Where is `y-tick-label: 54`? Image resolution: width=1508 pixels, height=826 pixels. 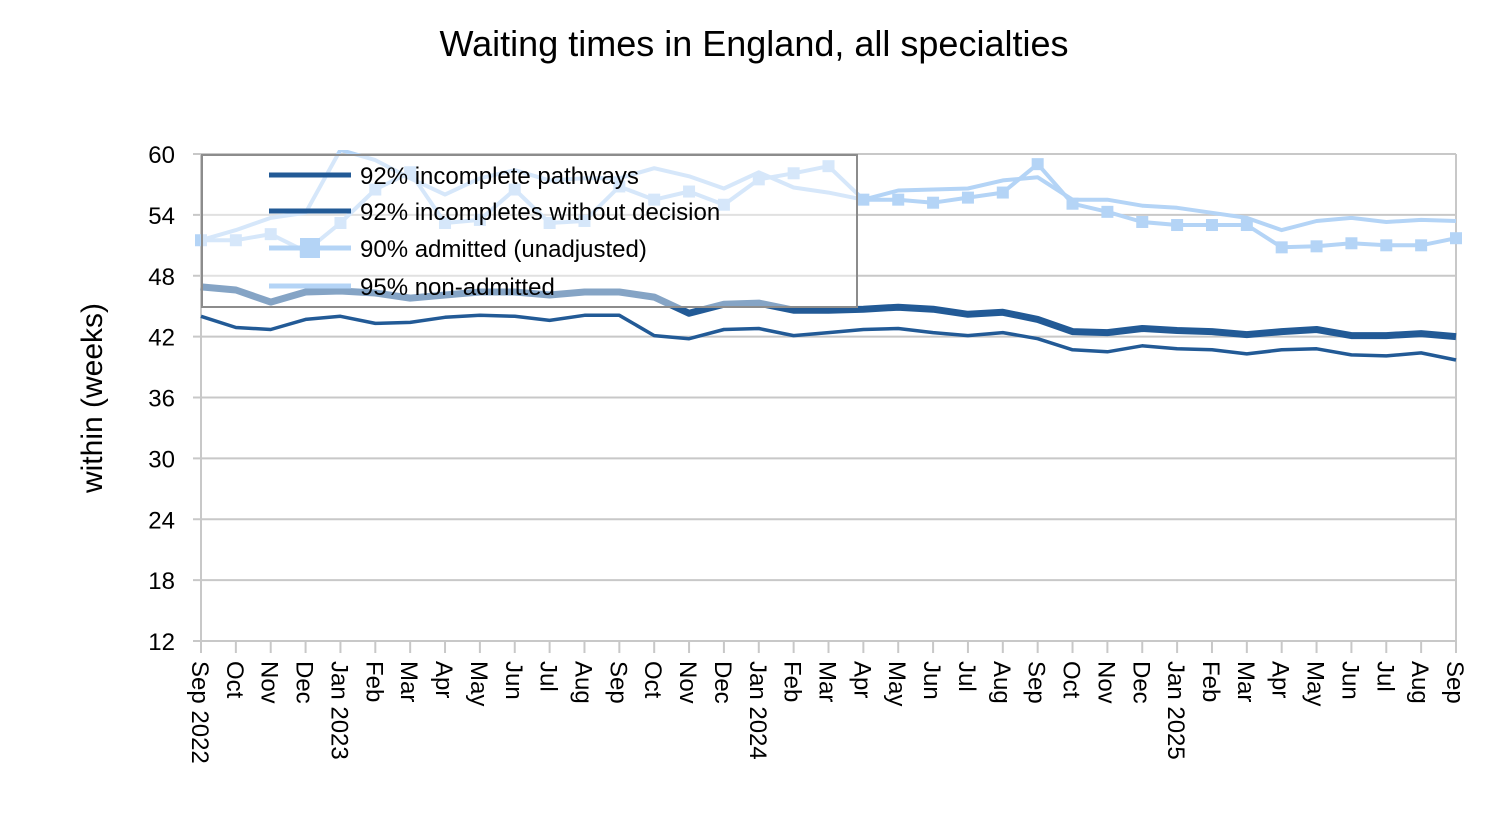 y-tick-label: 54 is located at coordinates (161, 216).